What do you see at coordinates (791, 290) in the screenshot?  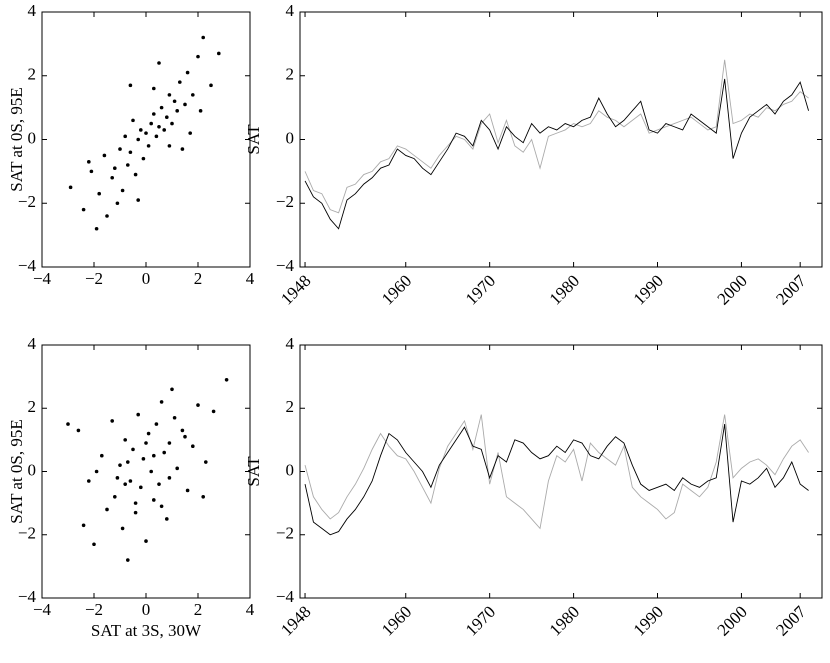 I see `x-tick-label: 2007` at bounding box center [791, 290].